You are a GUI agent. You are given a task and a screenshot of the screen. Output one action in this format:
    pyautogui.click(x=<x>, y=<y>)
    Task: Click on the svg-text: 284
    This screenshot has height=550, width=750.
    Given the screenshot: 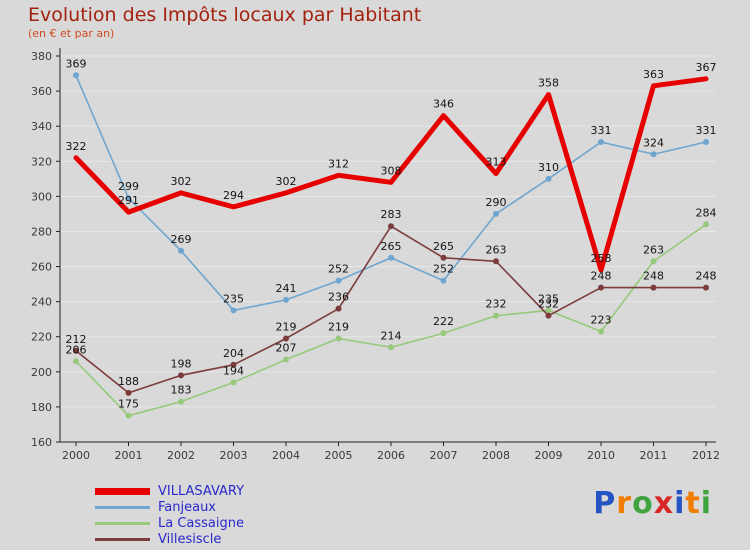 What is the action you would take?
    pyautogui.click(x=706, y=212)
    